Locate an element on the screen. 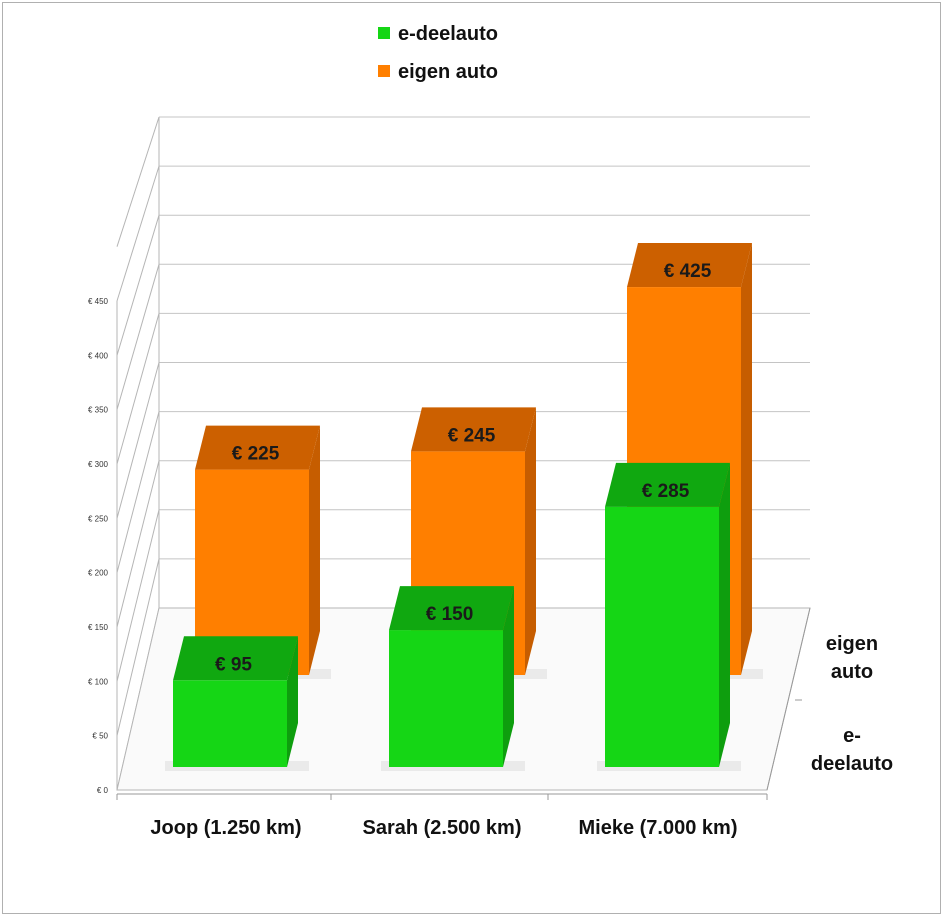 The width and height of the screenshot is (945, 918). legend-entry: e-deelauto is located at coordinates (448, 34).